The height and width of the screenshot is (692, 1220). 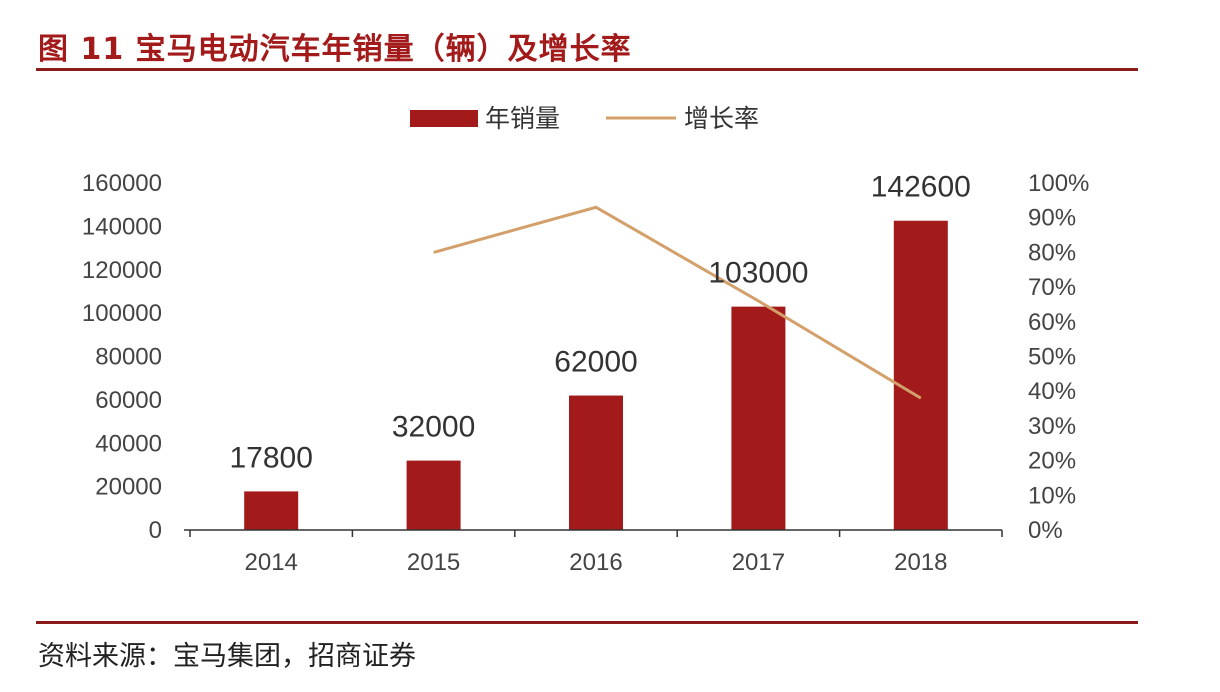 I want to click on x-tick-label: 2018, so click(x=920, y=562).